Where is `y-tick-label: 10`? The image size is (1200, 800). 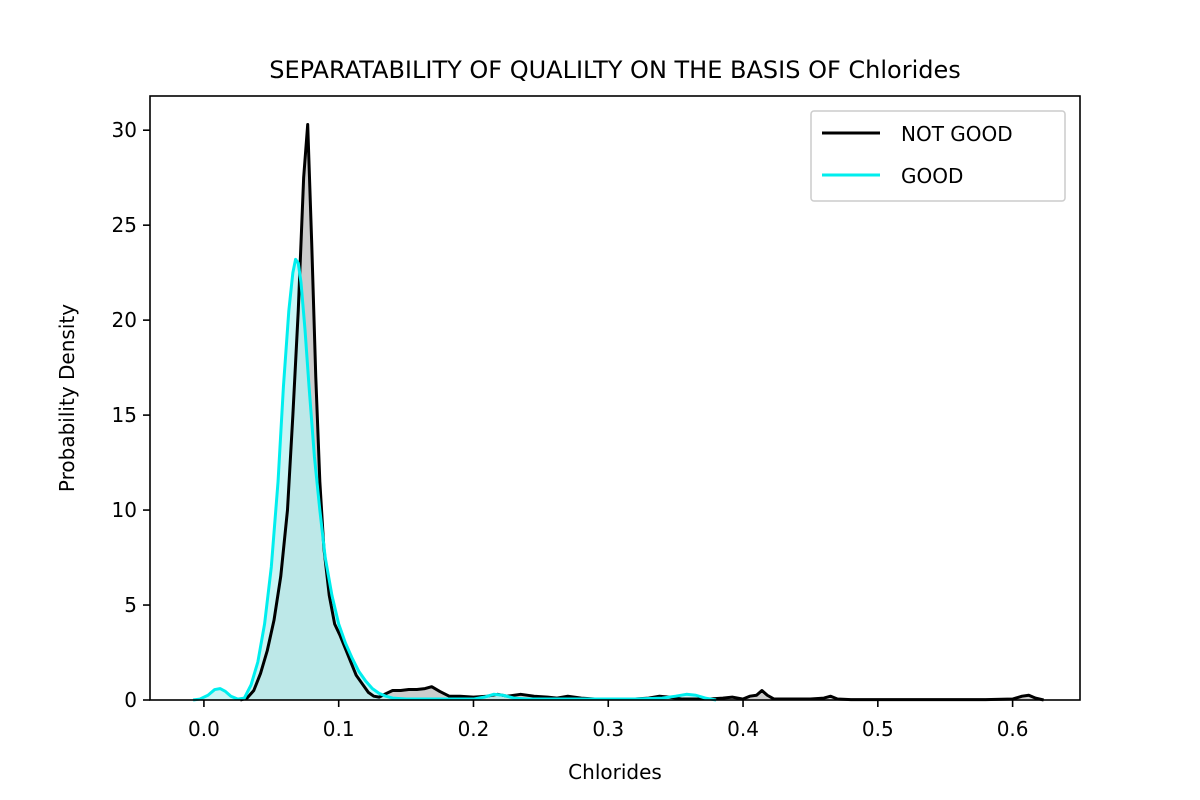
y-tick-label: 10 is located at coordinates (124, 510).